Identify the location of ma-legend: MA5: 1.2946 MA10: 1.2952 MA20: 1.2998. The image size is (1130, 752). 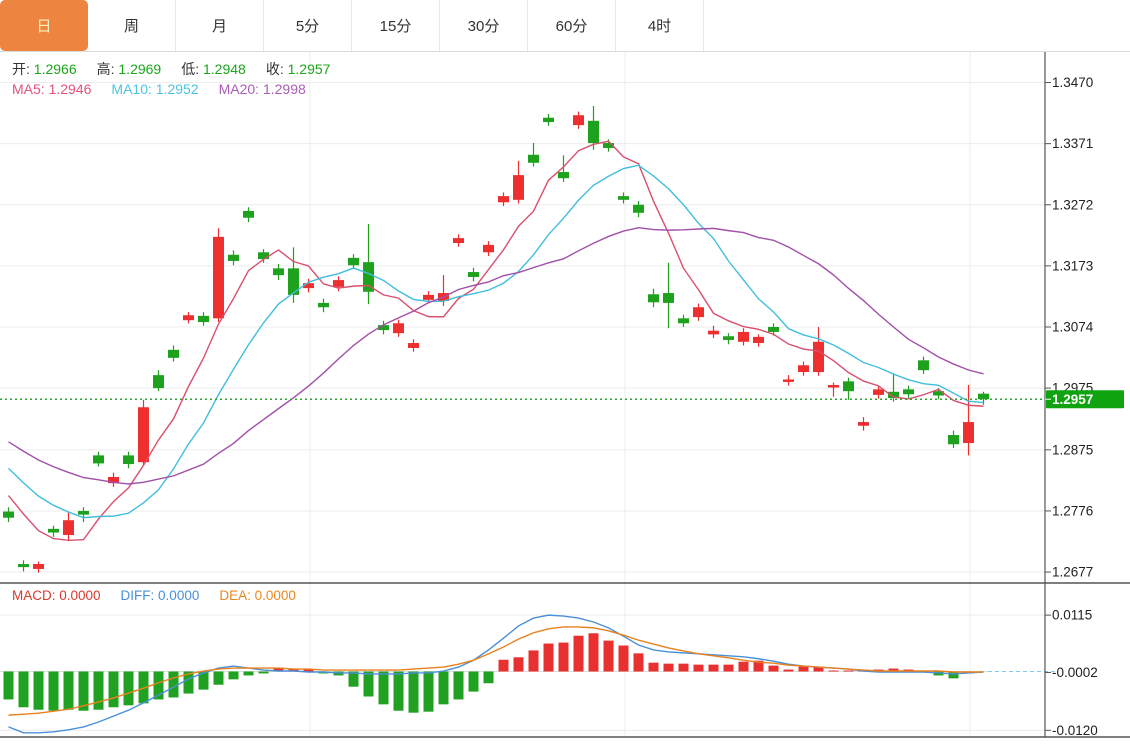
(159, 89).